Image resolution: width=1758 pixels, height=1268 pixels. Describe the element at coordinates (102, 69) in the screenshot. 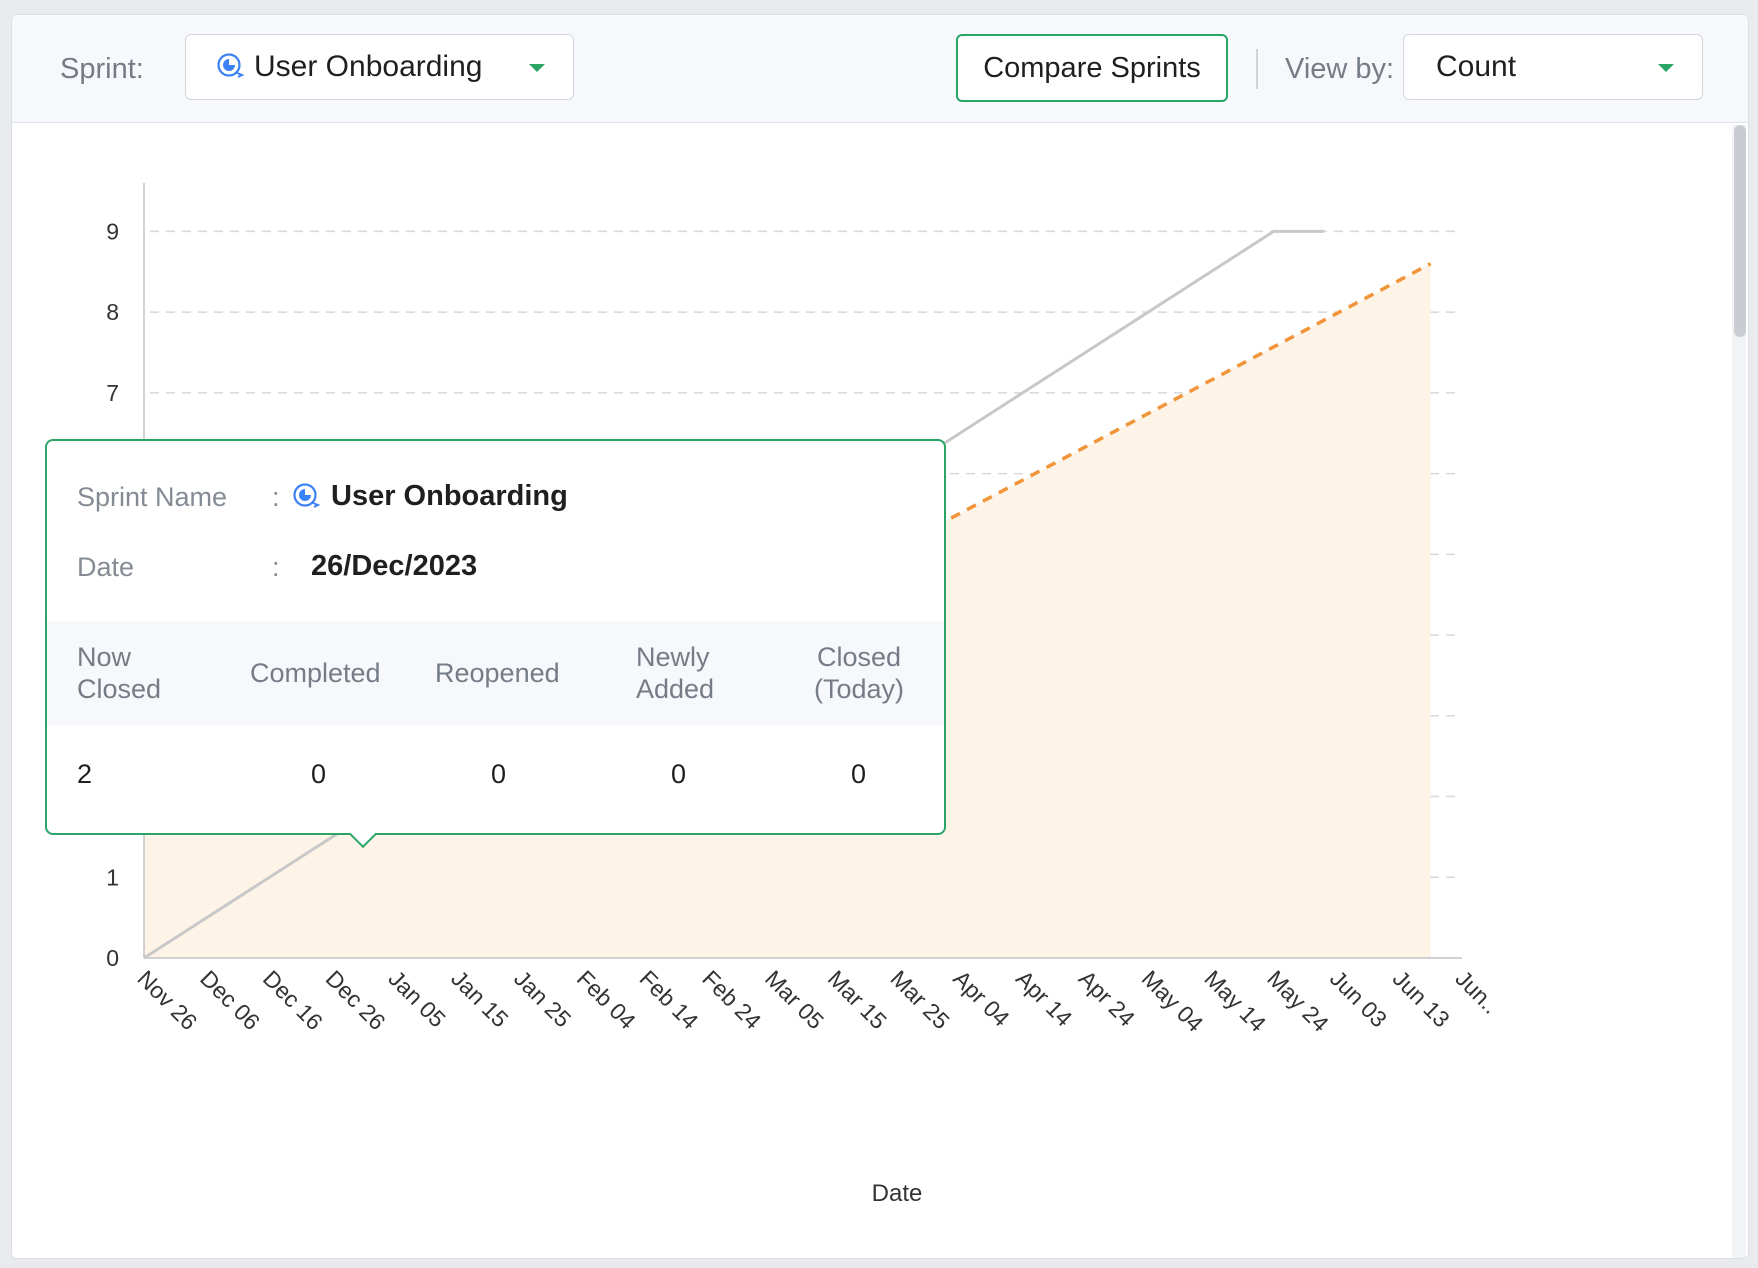

I see `sprint-label: Sprint:` at that location.